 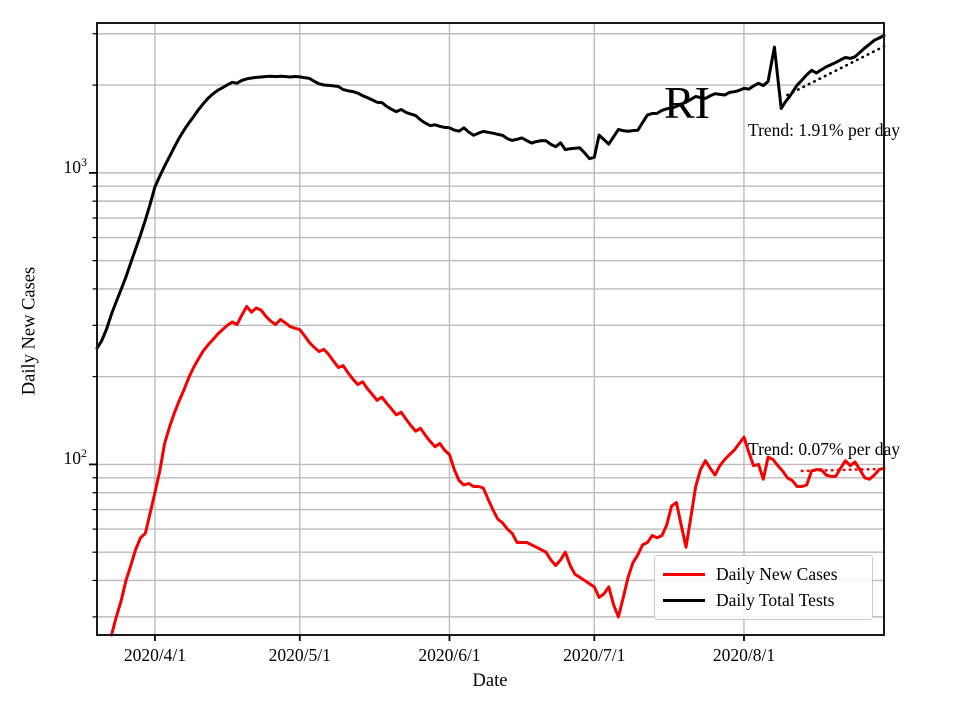 What do you see at coordinates (449, 655) in the screenshot?
I see `x-tick-label: 2020/6/1` at bounding box center [449, 655].